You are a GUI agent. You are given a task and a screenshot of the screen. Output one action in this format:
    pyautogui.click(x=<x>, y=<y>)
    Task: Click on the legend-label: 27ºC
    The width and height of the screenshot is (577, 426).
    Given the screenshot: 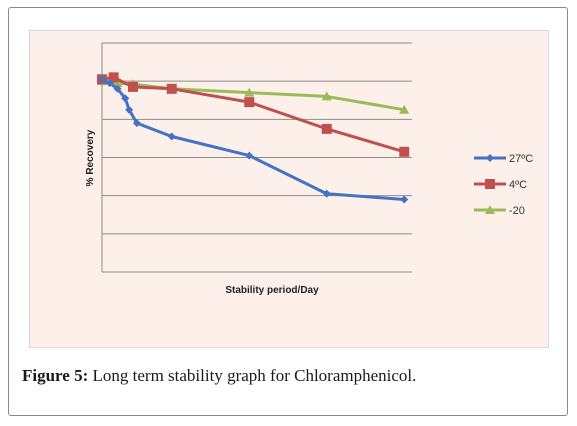 What is the action you would take?
    pyautogui.click(x=521, y=159)
    